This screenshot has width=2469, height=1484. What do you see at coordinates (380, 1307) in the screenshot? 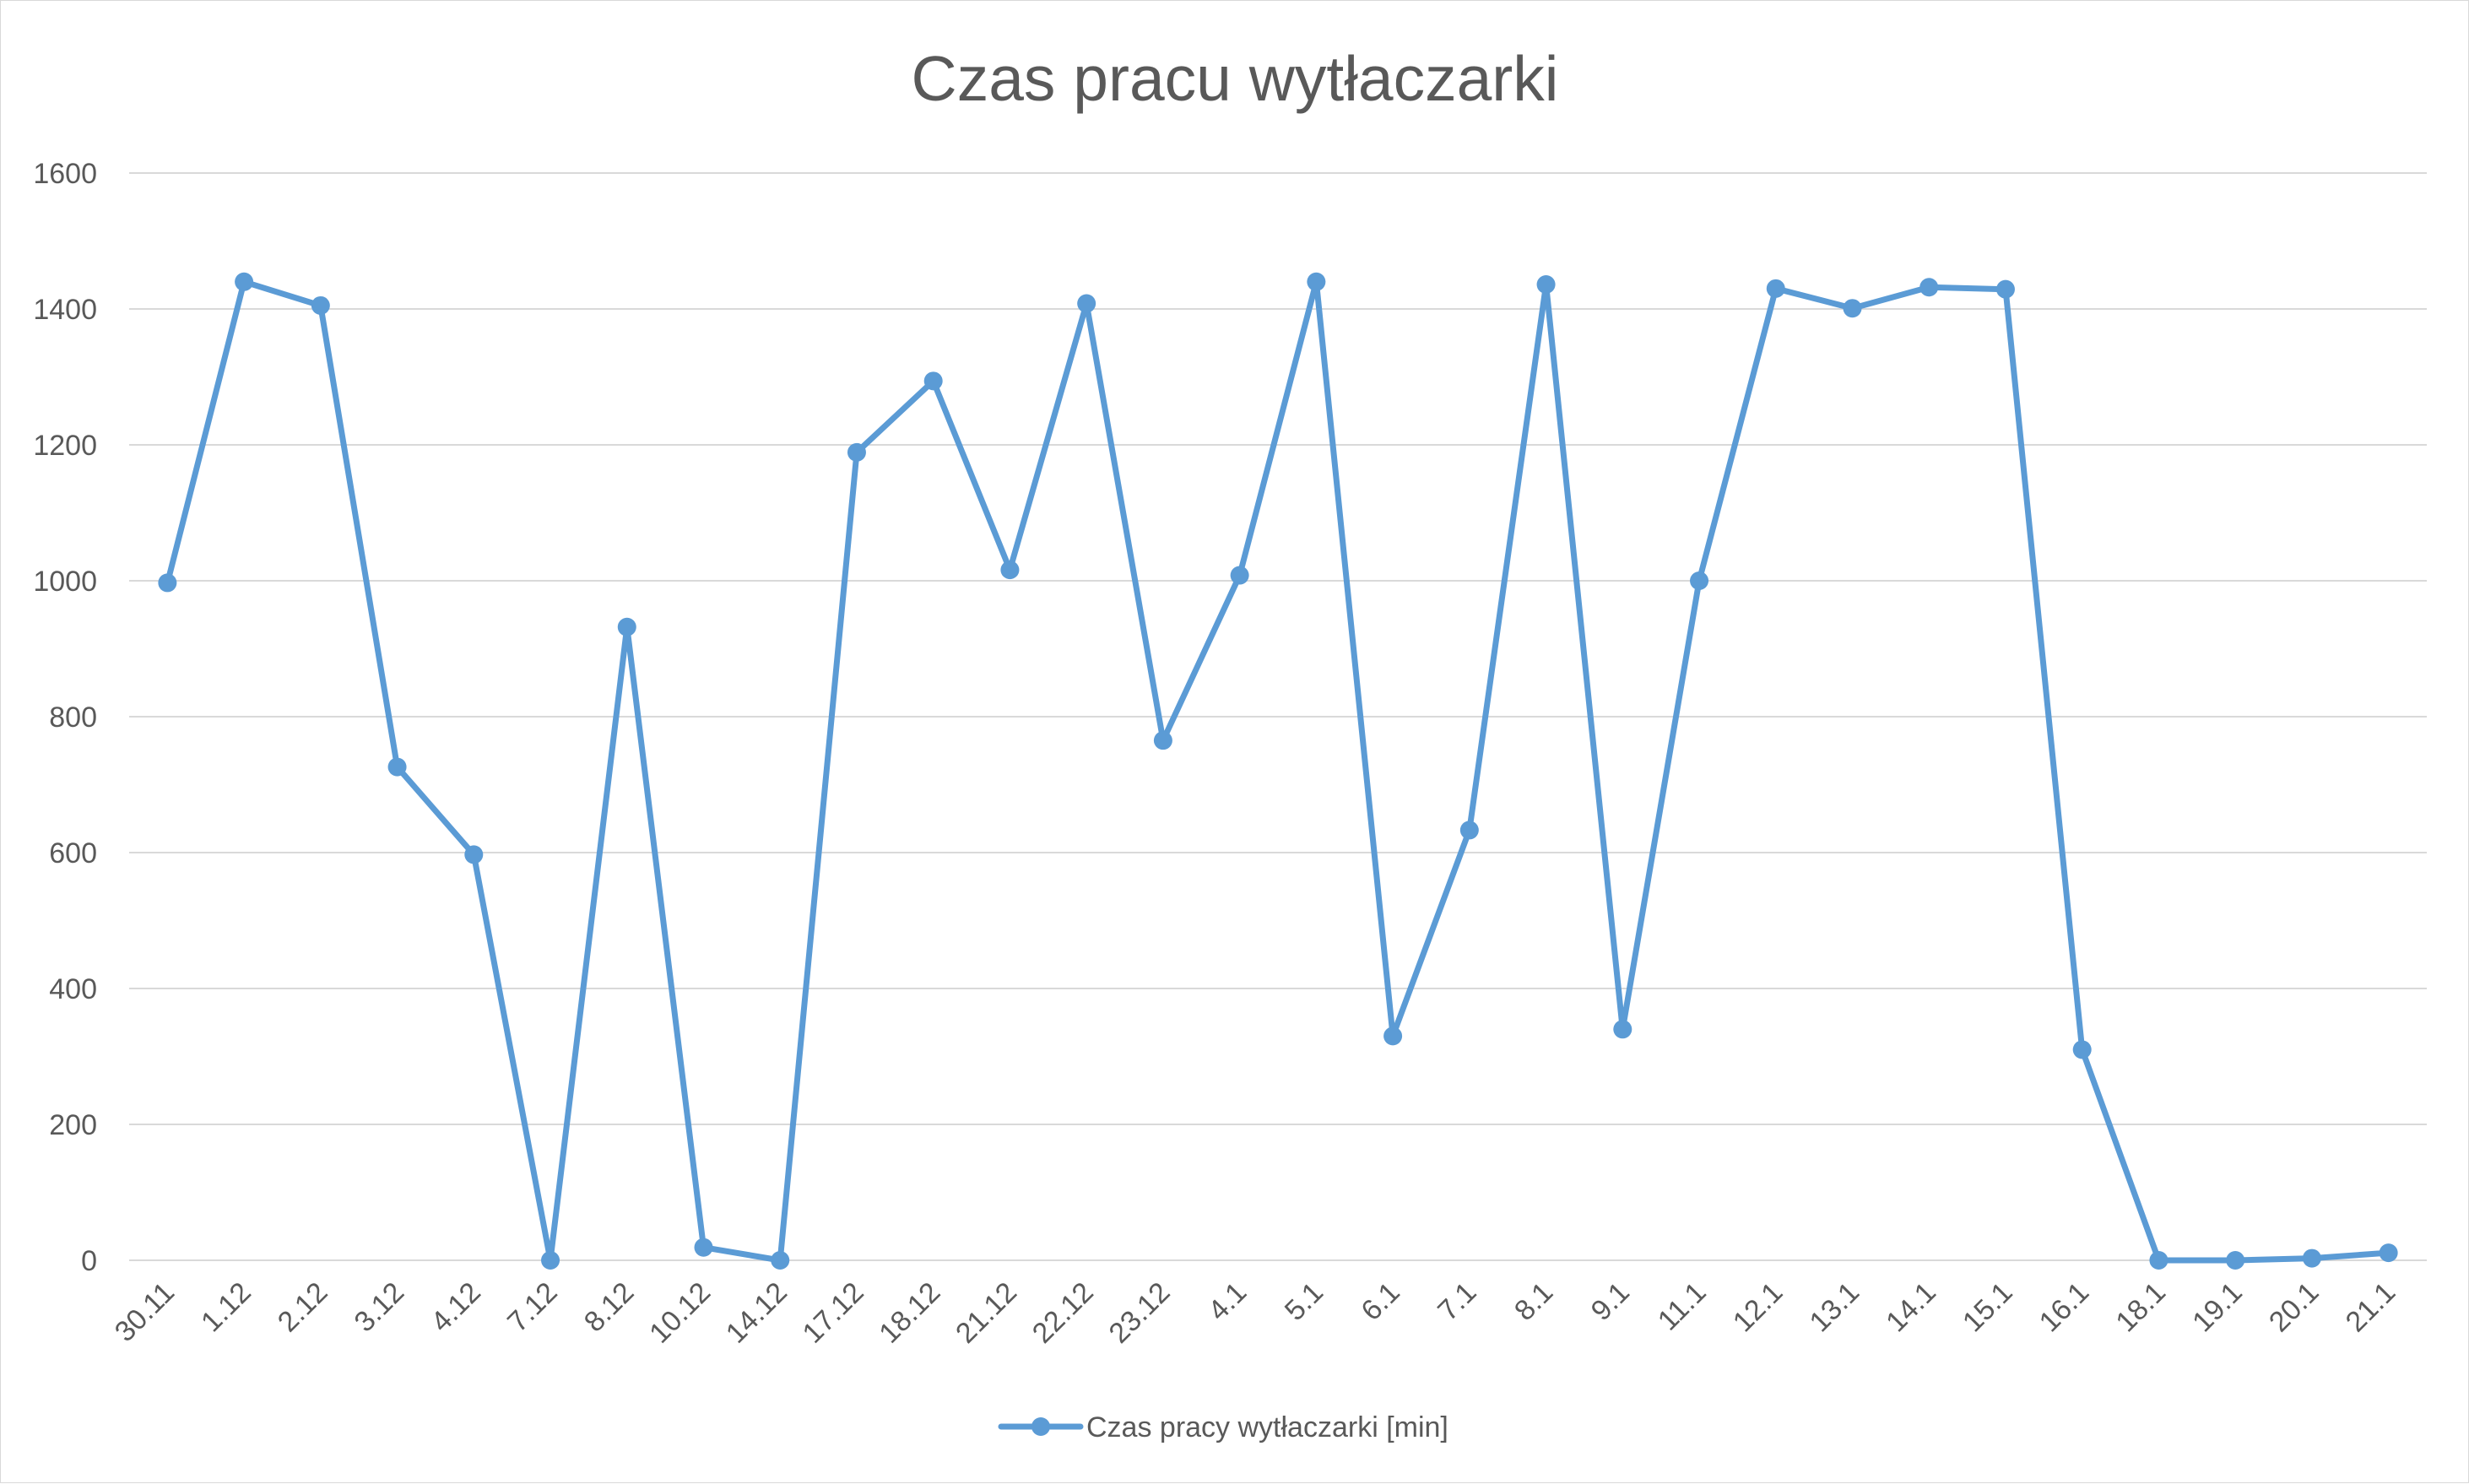
I see `x-tick-label: 3.12` at bounding box center [380, 1307].